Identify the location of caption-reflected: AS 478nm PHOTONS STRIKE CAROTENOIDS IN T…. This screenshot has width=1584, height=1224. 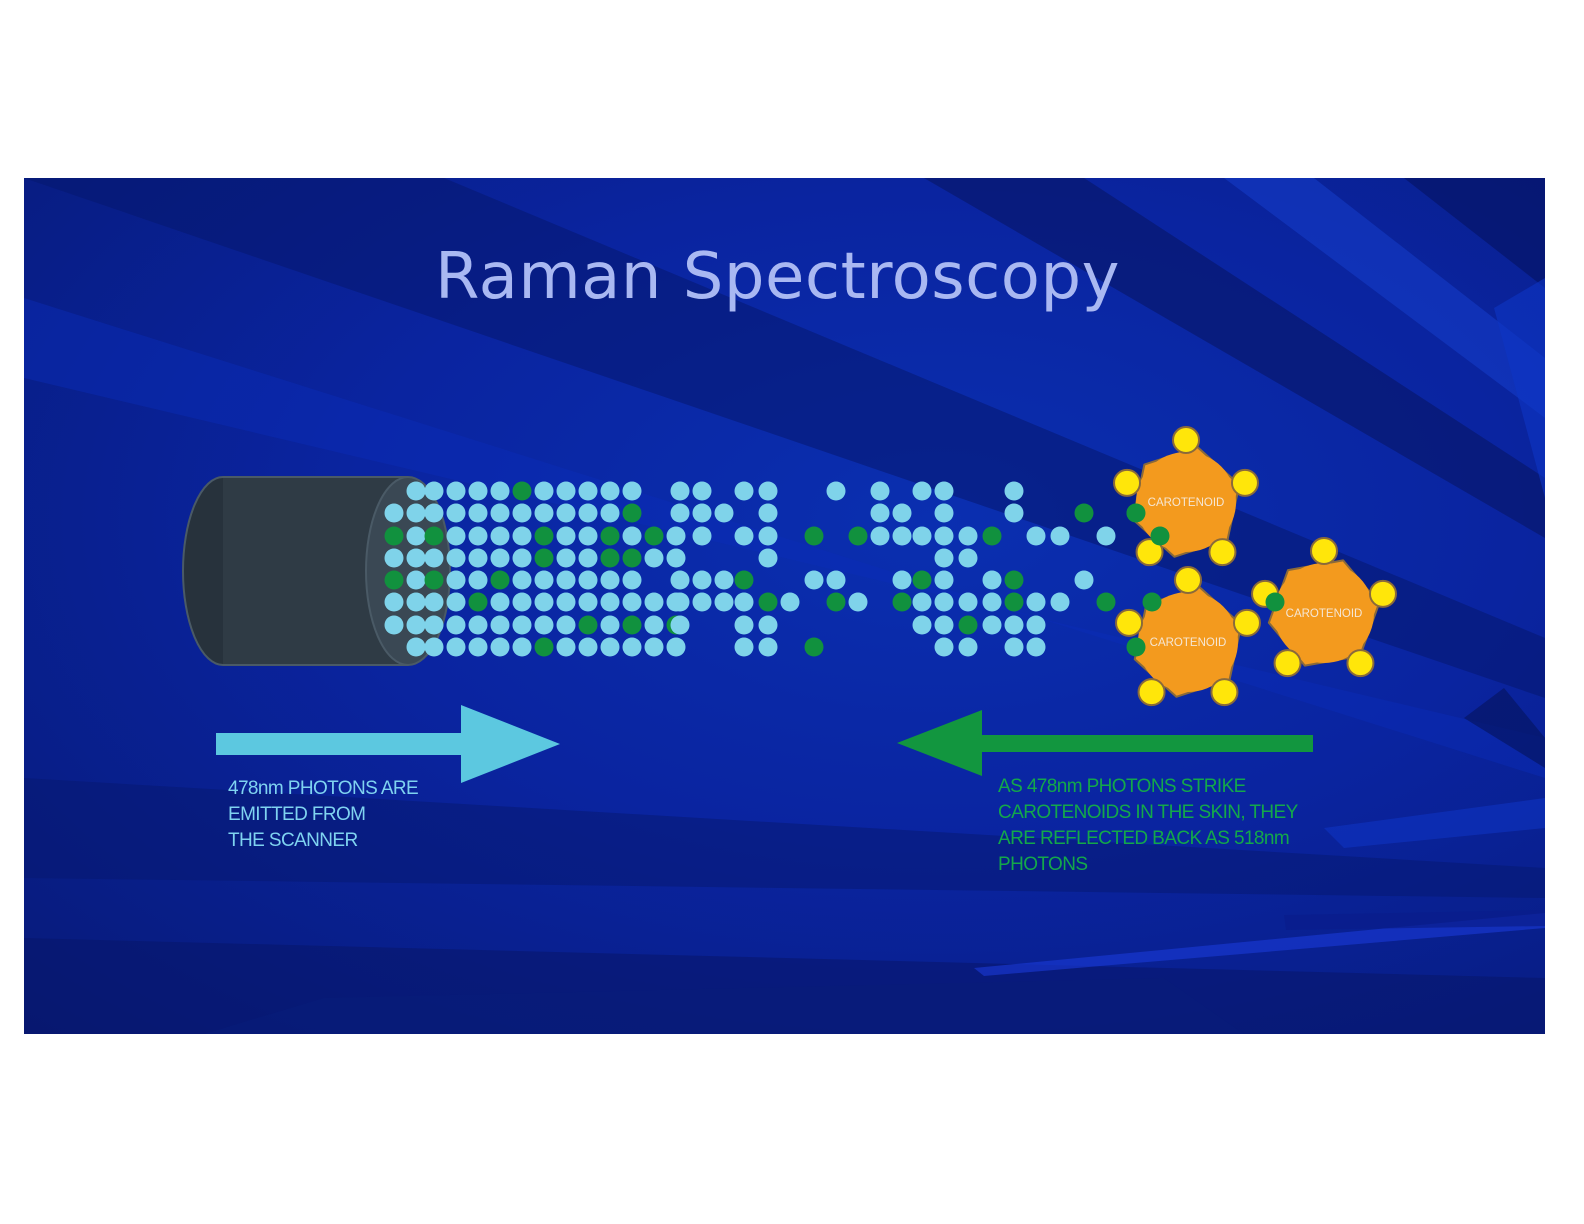
(1158, 826).